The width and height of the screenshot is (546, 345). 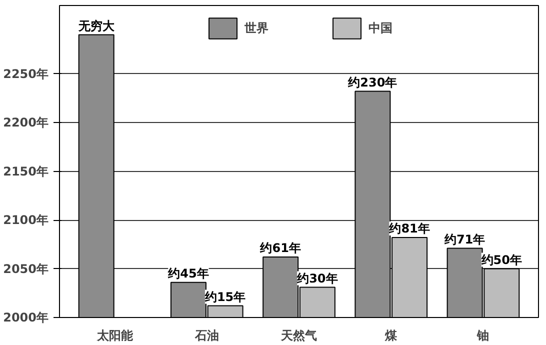 What do you see at coordinates (96, 25) in the screenshot?
I see `data-label: 无穷大` at bounding box center [96, 25].